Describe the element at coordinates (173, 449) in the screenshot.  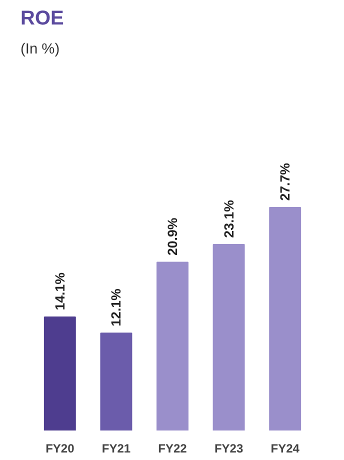
I see `x-tick-label: FY22` at that location.